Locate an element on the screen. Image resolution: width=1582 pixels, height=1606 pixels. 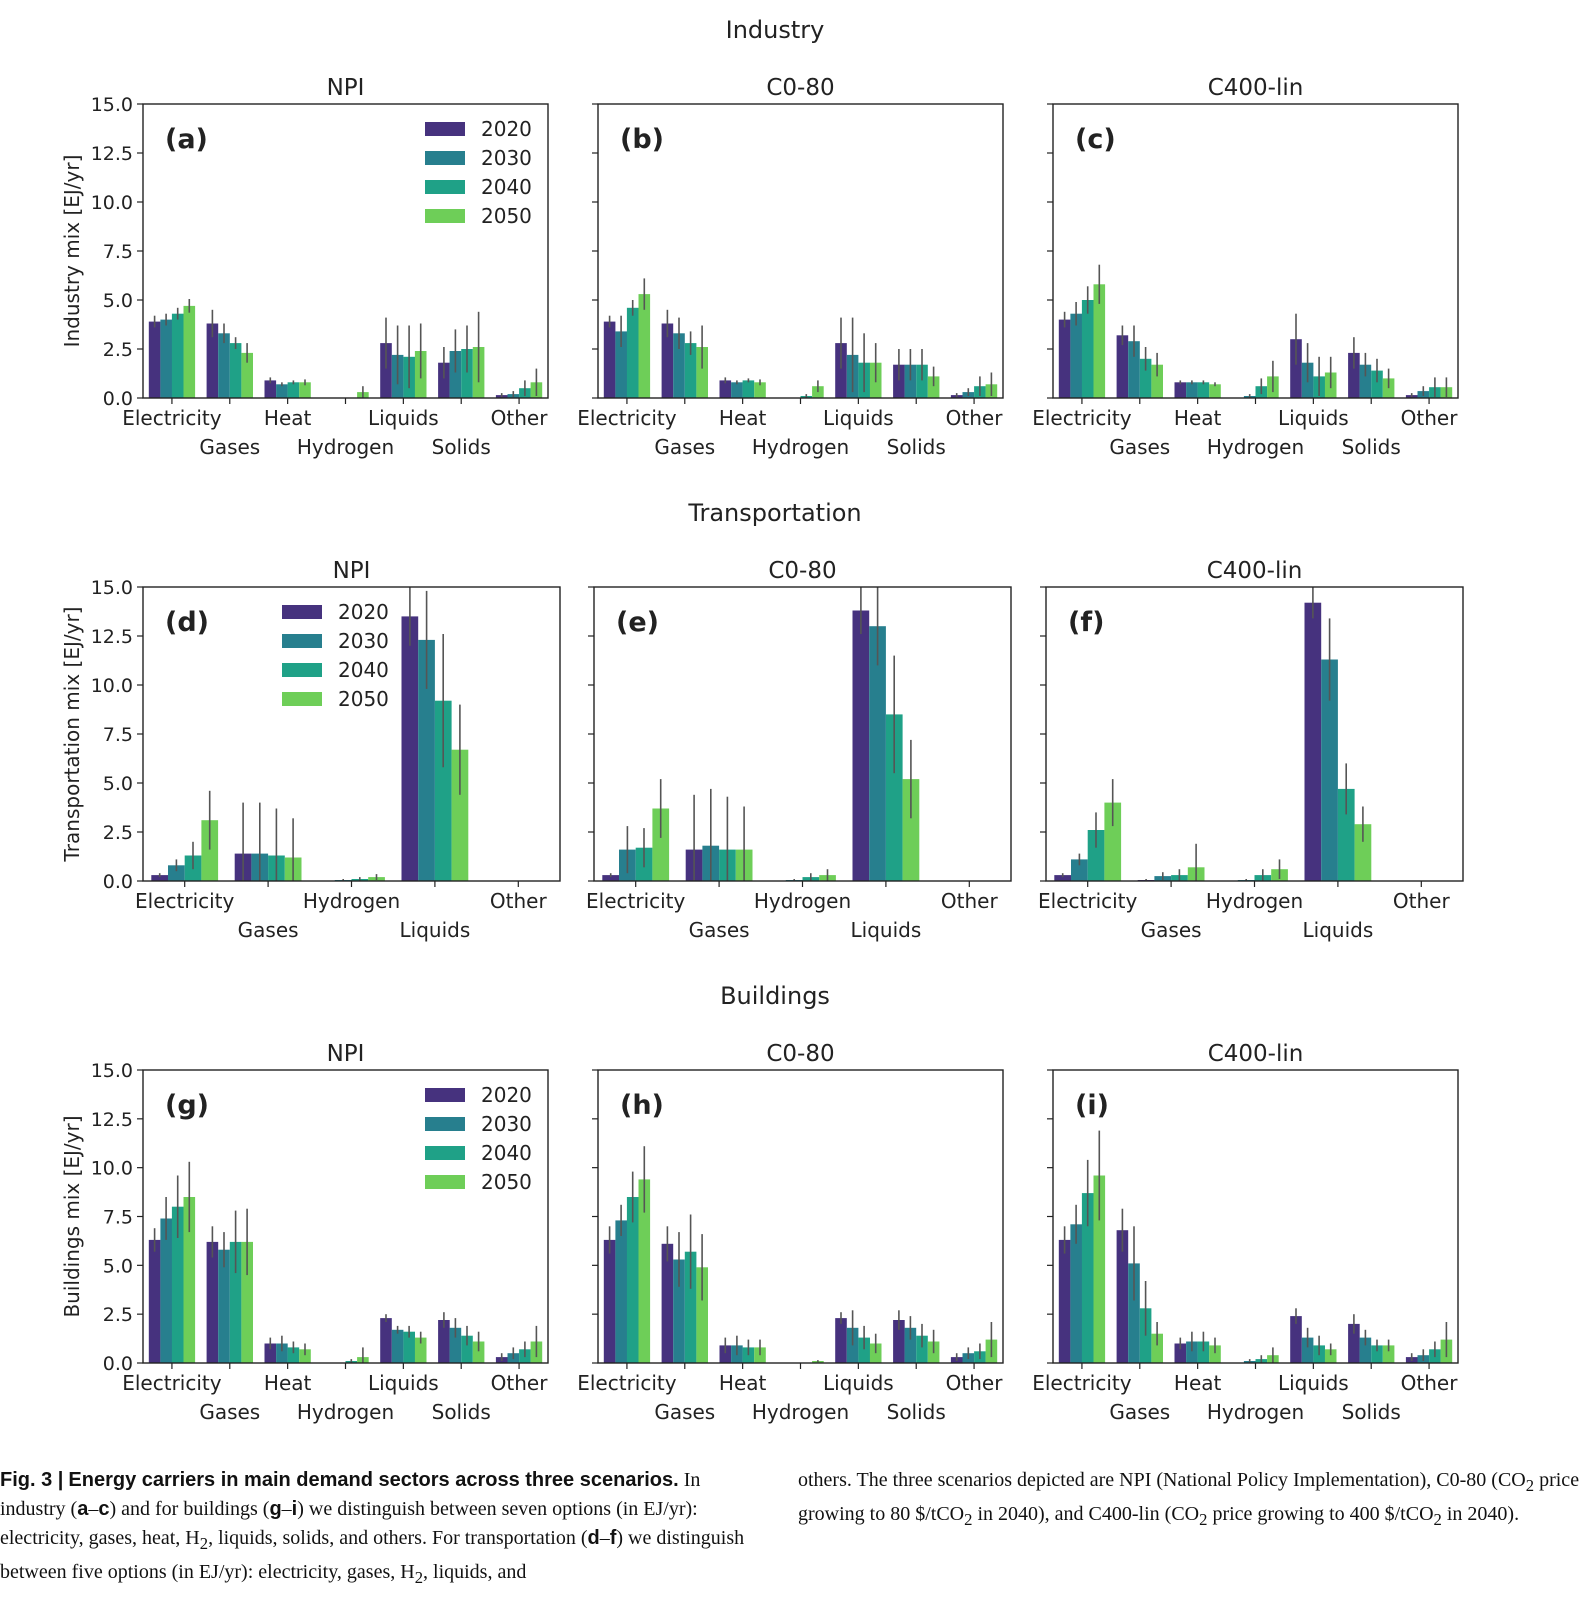
y-tick-label: 12.5 is located at coordinates (112, 637).